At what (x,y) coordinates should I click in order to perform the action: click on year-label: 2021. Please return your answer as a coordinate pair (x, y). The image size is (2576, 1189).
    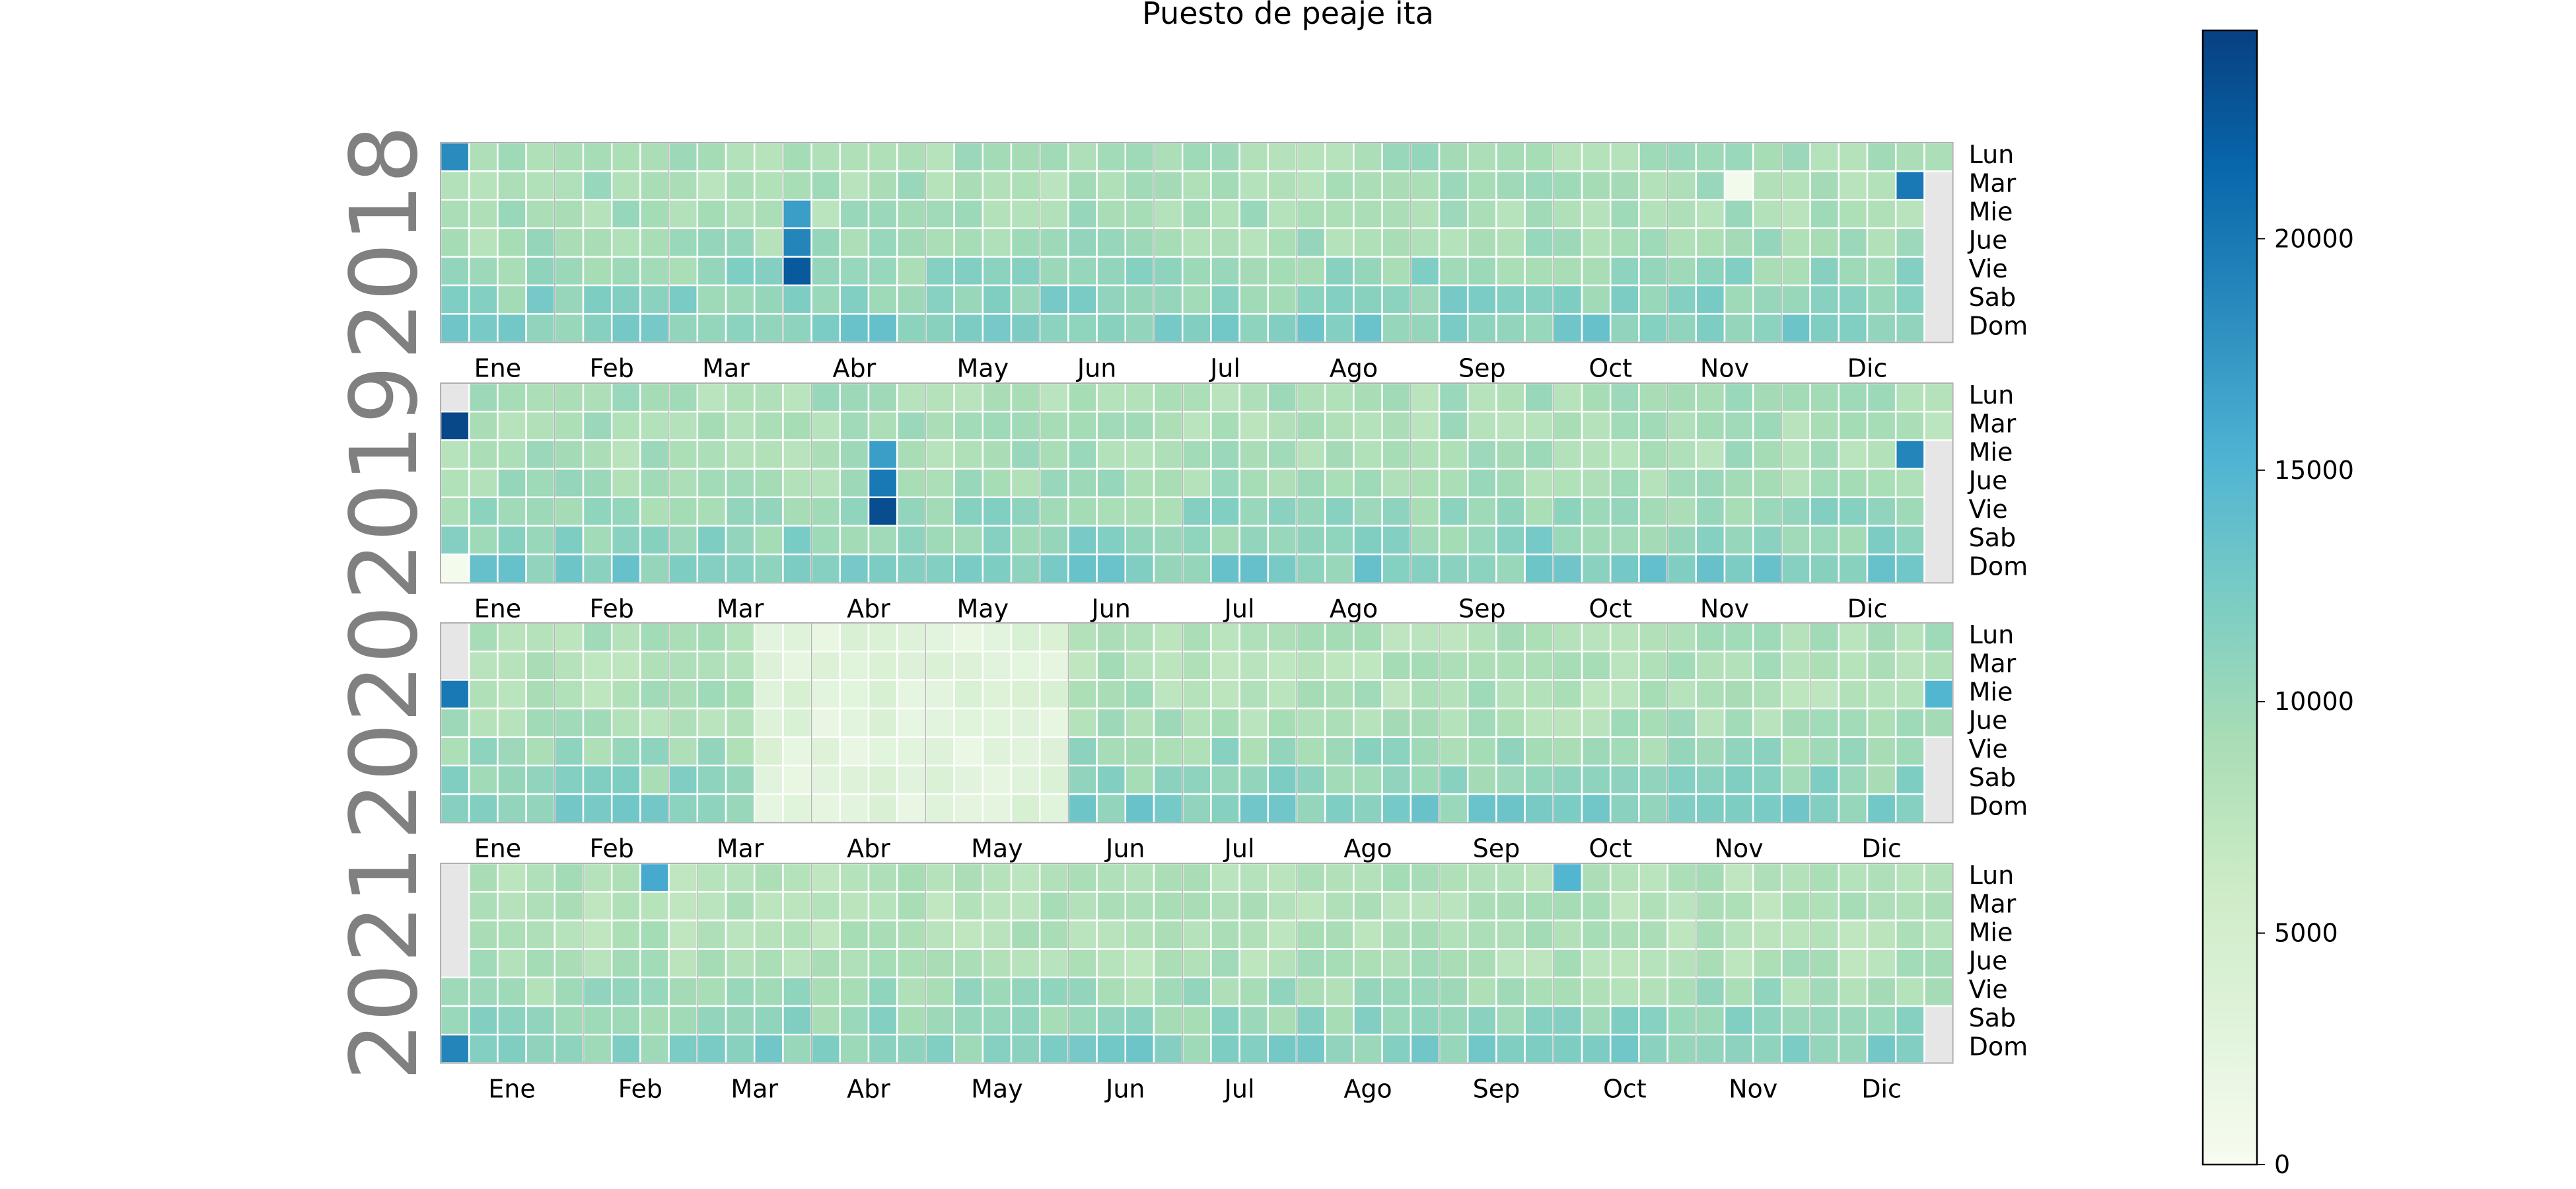
    Looking at the image, I should click on (385, 963).